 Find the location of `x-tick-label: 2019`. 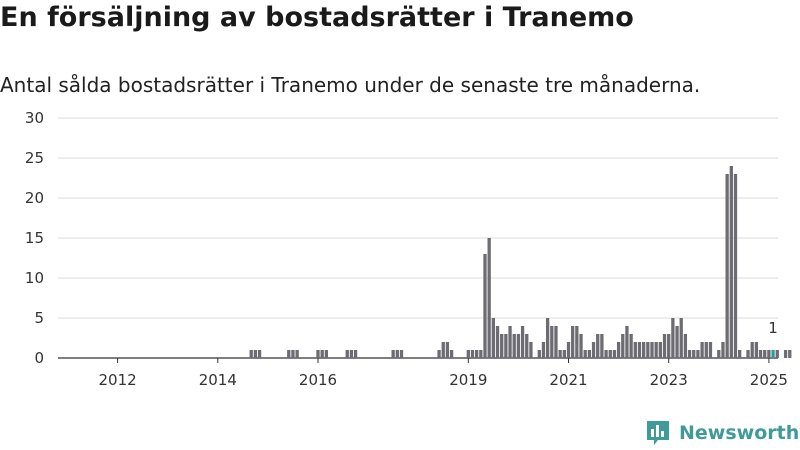

x-tick-label: 2019 is located at coordinates (468, 380).